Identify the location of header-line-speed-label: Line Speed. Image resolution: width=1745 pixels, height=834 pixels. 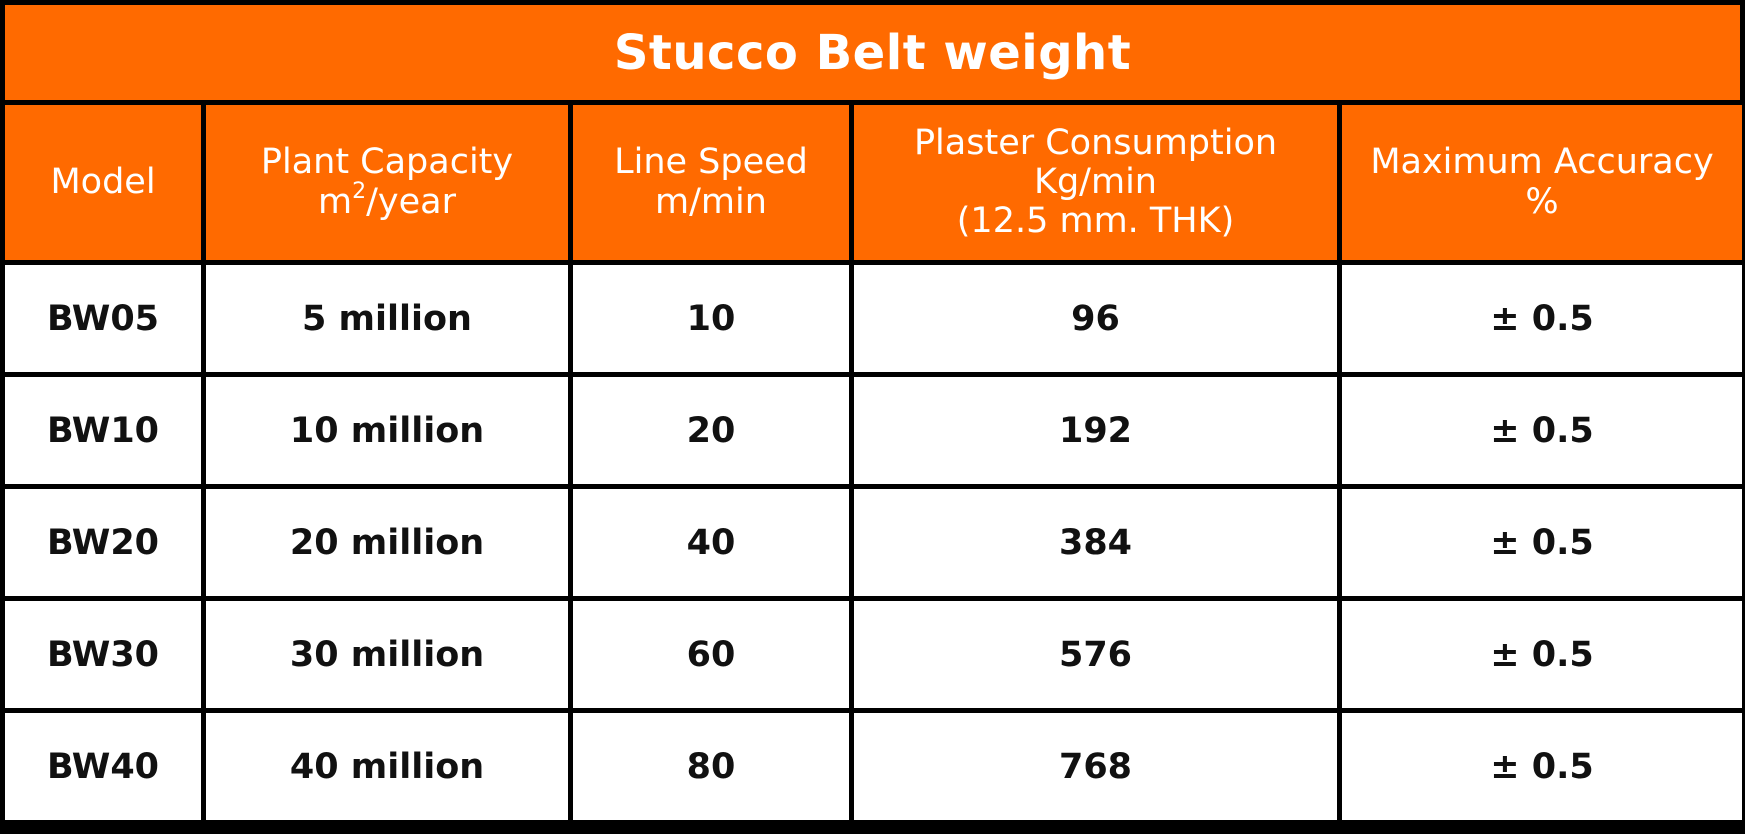
(711, 162).